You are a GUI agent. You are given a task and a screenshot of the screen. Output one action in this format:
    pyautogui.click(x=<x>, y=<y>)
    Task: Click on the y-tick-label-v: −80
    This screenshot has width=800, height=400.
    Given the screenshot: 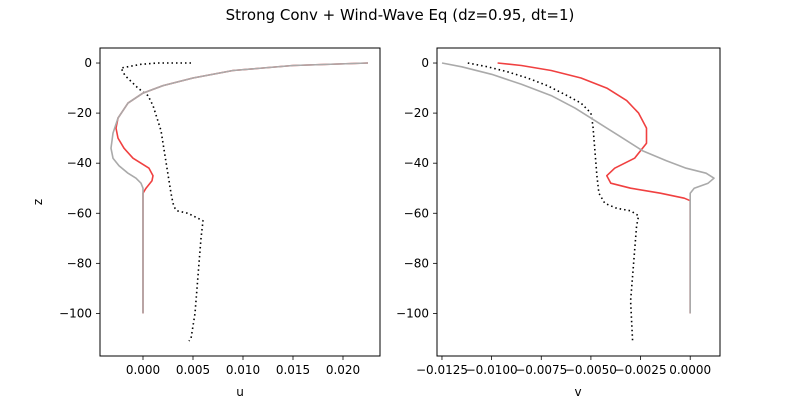 What is the action you would take?
    pyautogui.click(x=416, y=263)
    